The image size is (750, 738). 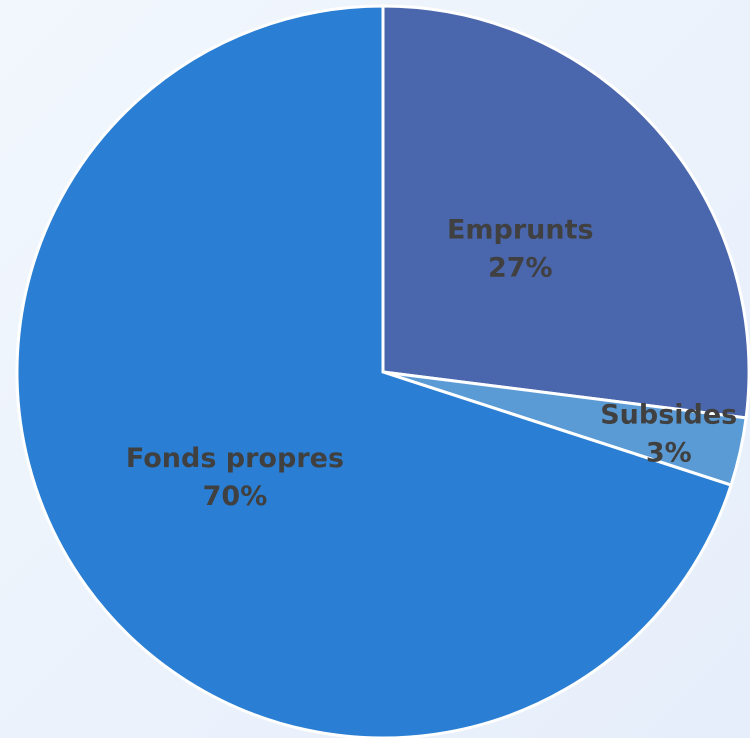 What do you see at coordinates (520, 267) in the screenshot?
I see `slice-value-label: 27%` at bounding box center [520, 267].